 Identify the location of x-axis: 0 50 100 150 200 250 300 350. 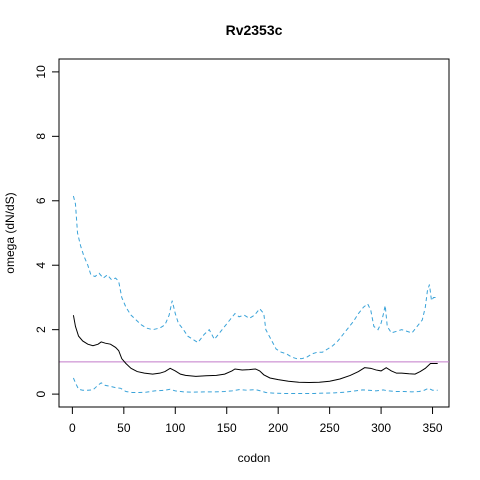
(256, 420).